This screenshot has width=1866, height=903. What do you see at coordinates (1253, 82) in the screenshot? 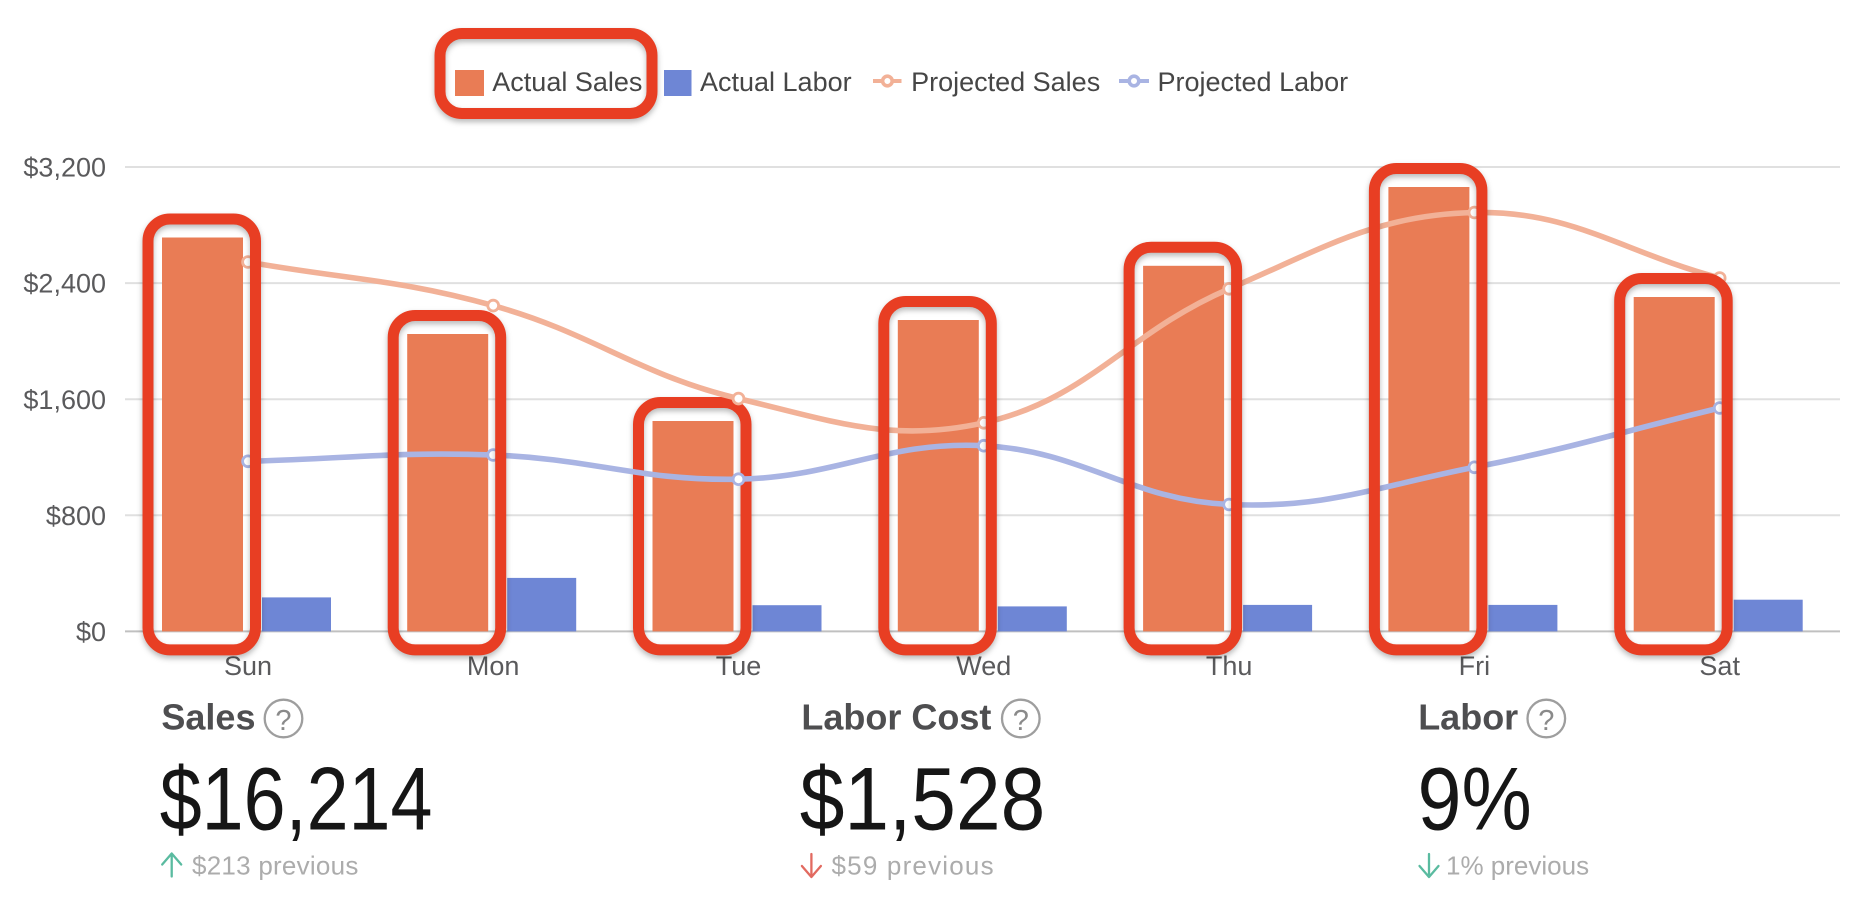
I see `svg-text: Projected Labor` at bounding box center [1253, 82].